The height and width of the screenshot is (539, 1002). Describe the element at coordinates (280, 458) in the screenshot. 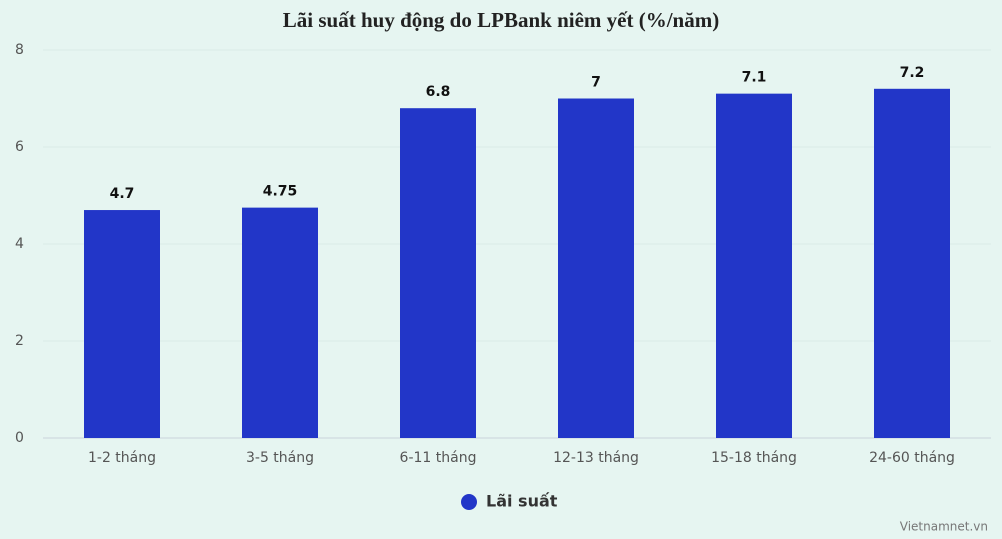

I see `x-tick-label: 3-5 tháng` at that location.